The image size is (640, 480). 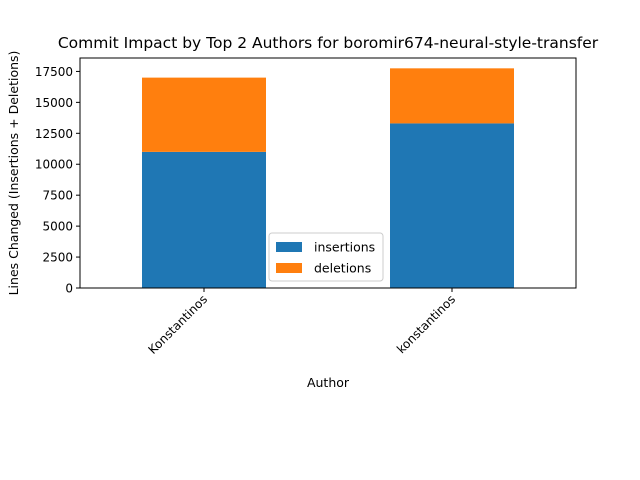 What do you see at coordinates (426, 324) in the screenshot?
I see `x-tick-label: konstantinos` at bounding box center [426, 324].